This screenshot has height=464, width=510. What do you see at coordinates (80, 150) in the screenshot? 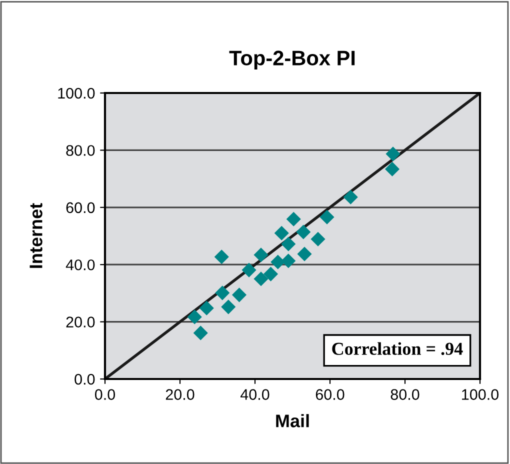
I see `y-tick-label: 80.0` at bounding box center [80, 150].